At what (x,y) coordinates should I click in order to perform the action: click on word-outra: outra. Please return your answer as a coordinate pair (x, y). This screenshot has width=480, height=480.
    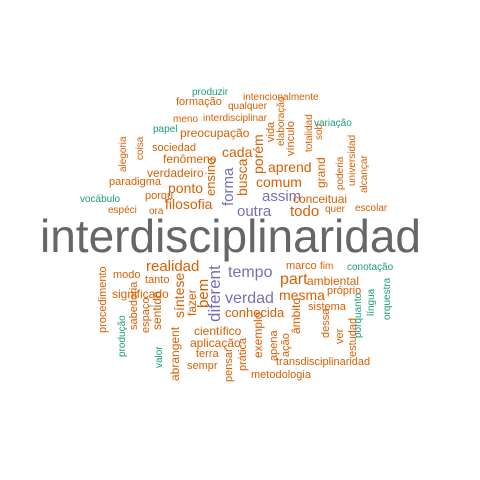
    Looking at the image, I should click on (254, 211).